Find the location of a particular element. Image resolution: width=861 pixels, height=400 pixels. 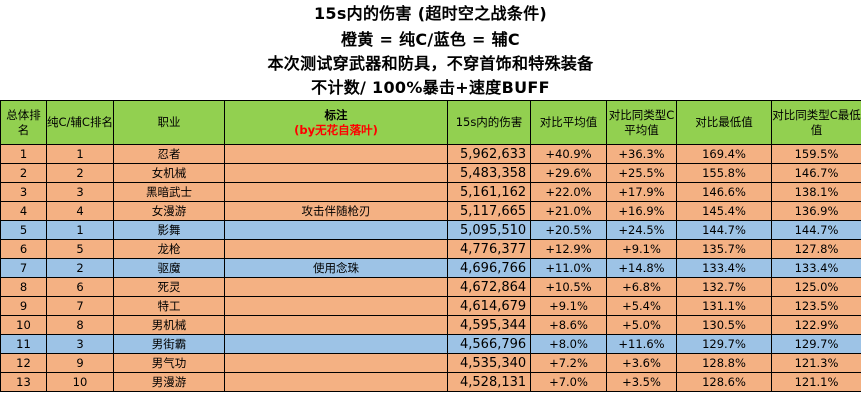

cell-damage: 5,962,633 is located at coordinates (489, 154).